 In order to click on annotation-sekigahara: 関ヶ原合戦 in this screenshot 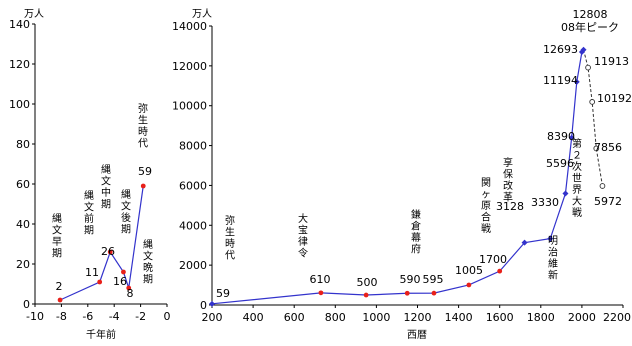, I will do `click(486, 206)`.